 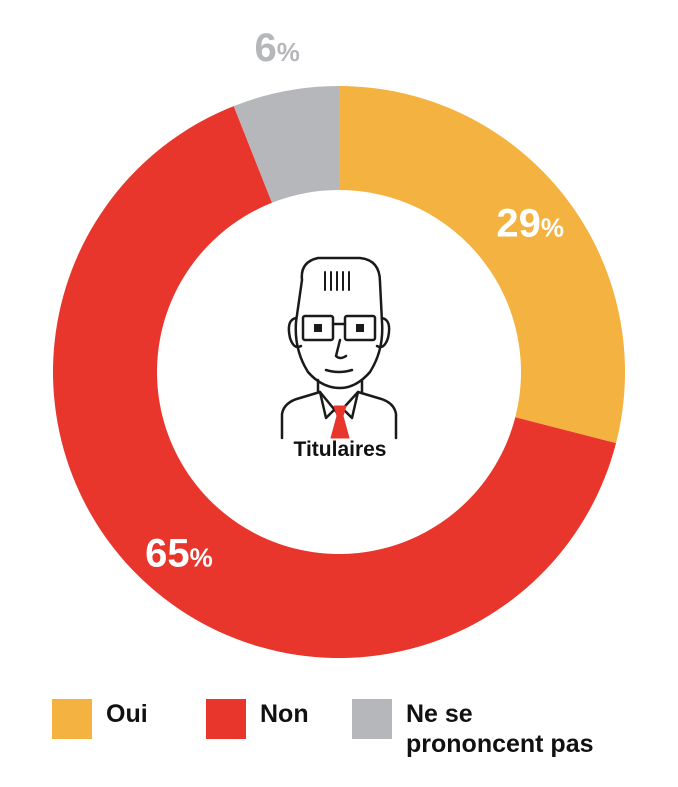 I want to click on legend-item-oui: Oui, so click(x=100, y=719).